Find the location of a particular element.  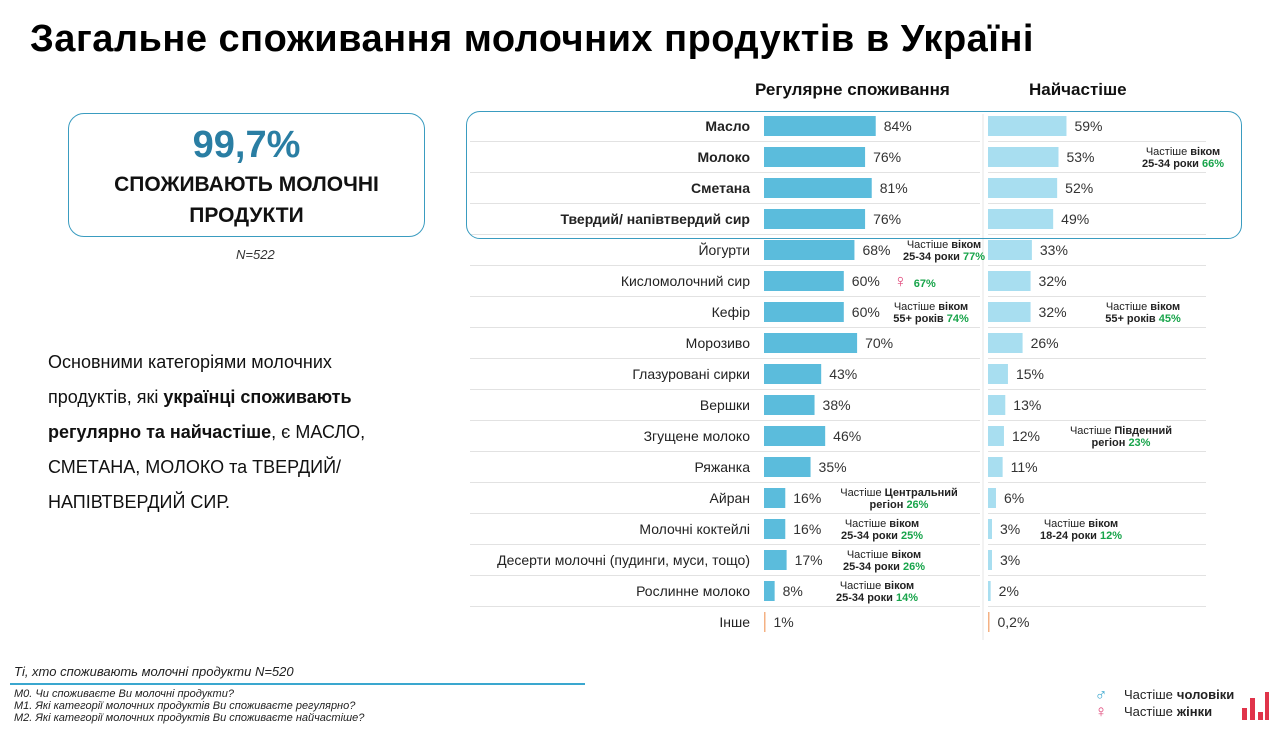

annotation-line-2: 25-34 роки 25% is located at coordinates (882, 536).